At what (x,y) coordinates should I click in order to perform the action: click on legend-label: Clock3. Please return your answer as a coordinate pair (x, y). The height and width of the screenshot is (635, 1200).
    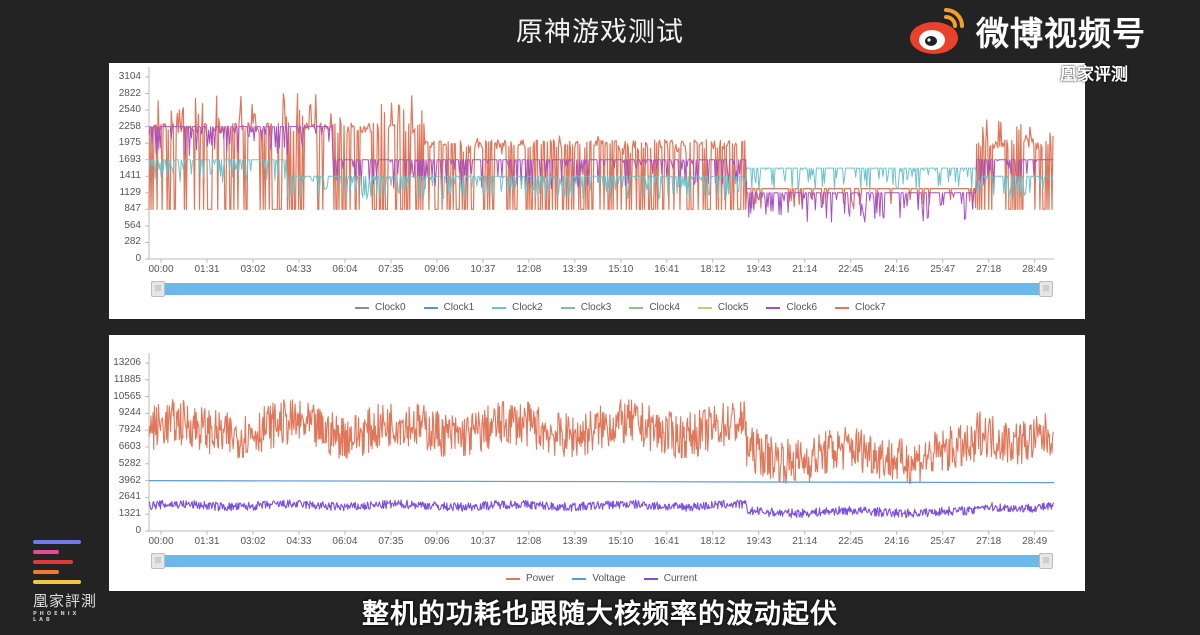
    Looking at the image, I should click on (596, 307).